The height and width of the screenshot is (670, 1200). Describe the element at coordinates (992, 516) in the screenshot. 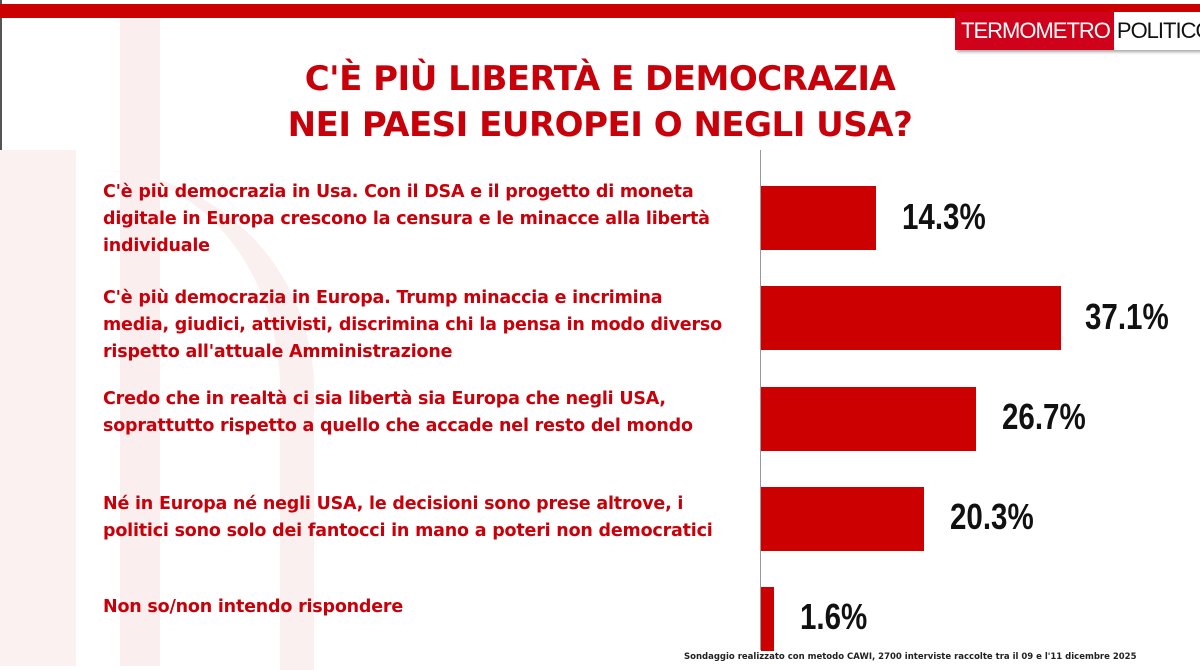

I see `value-label-4: 20.3%` at that location.